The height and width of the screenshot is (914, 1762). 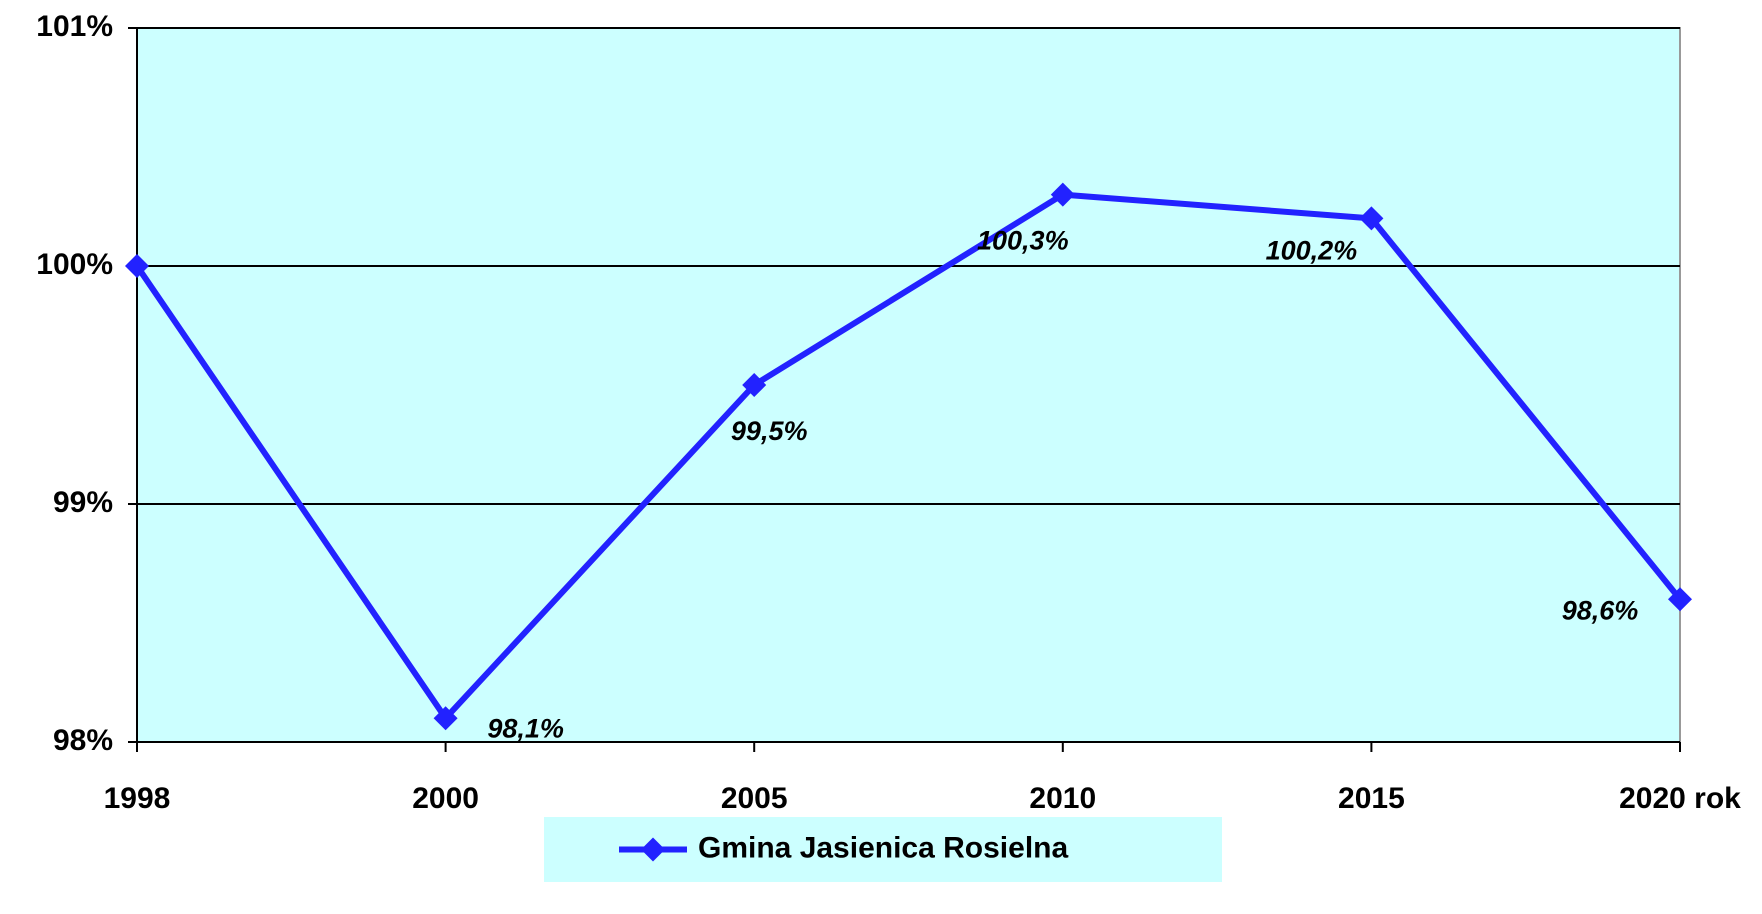 I want to click on legend-marker, so click(x=653, y=849).